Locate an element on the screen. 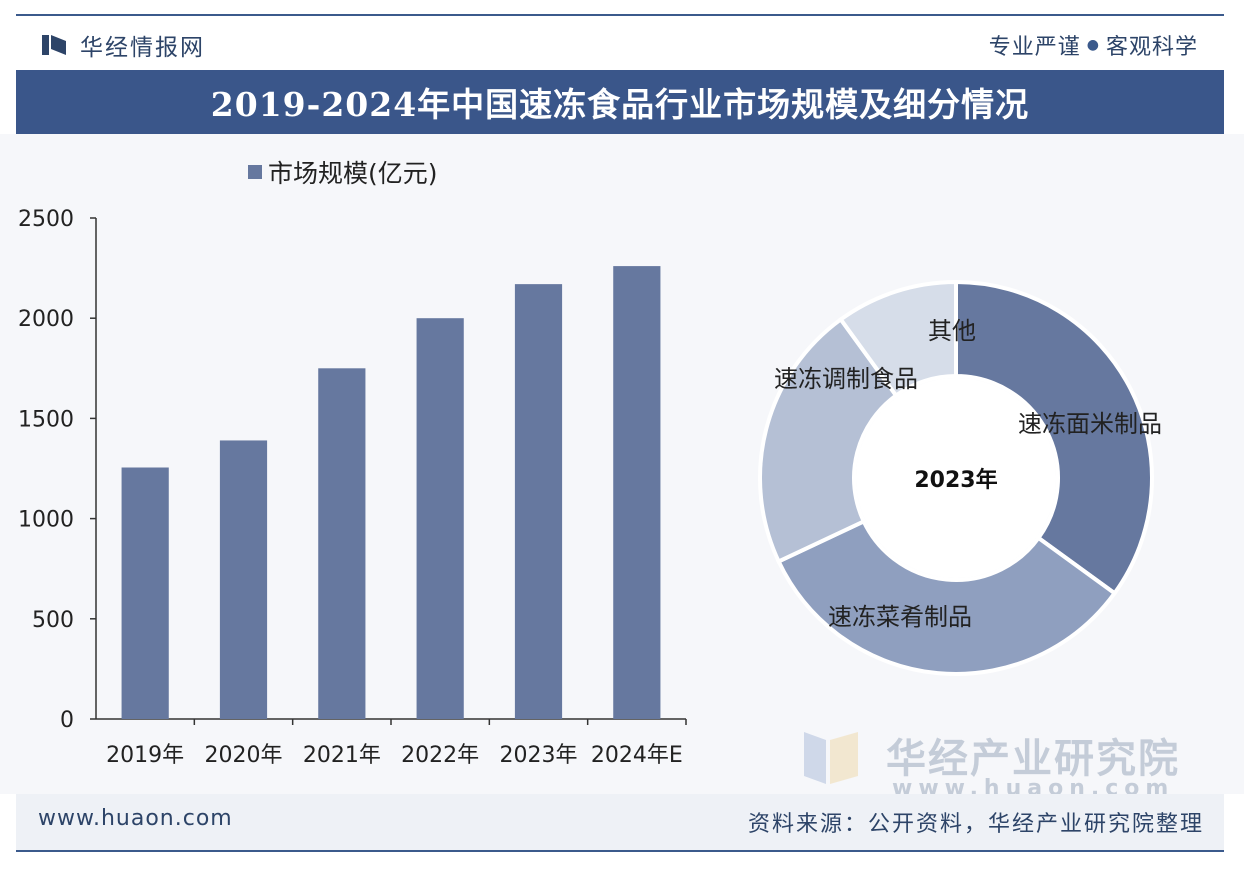 This screenshot has width=1244, height=874. title-bar: 2019-2024年中国速冻食品行业市场规模及细分情况 is located at coordinates (620, 102).